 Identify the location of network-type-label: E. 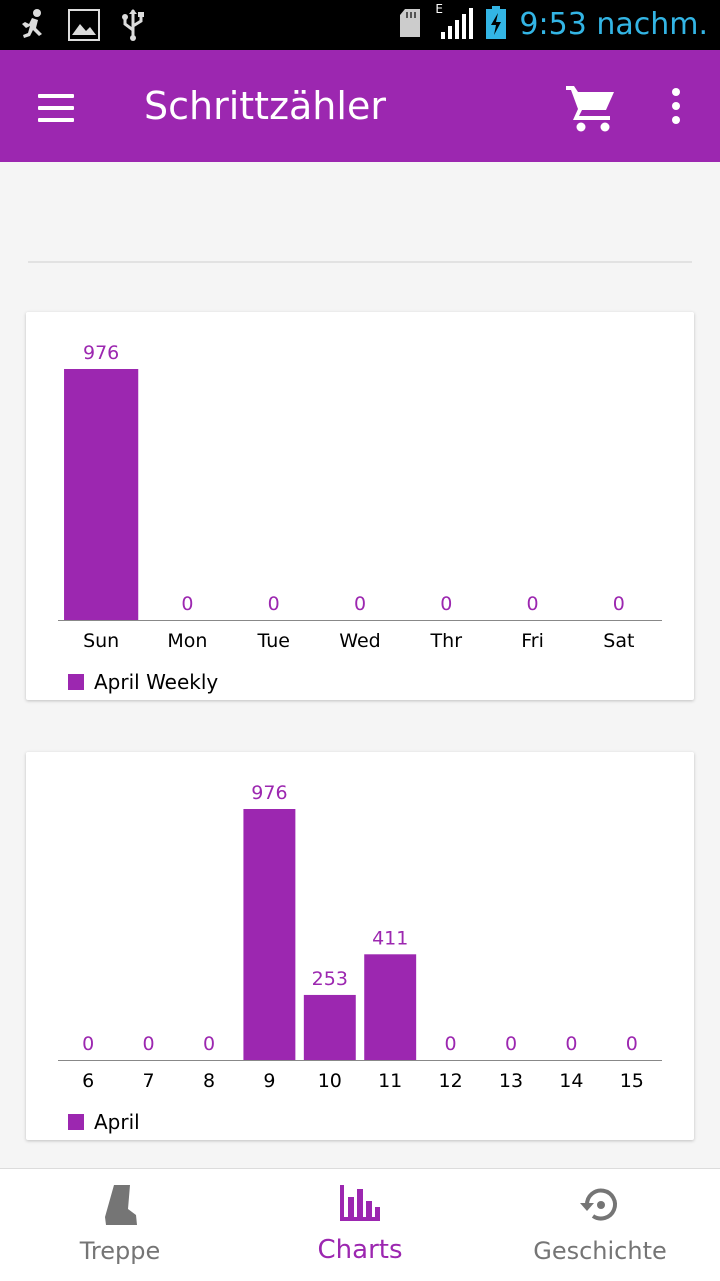
(439, 9).